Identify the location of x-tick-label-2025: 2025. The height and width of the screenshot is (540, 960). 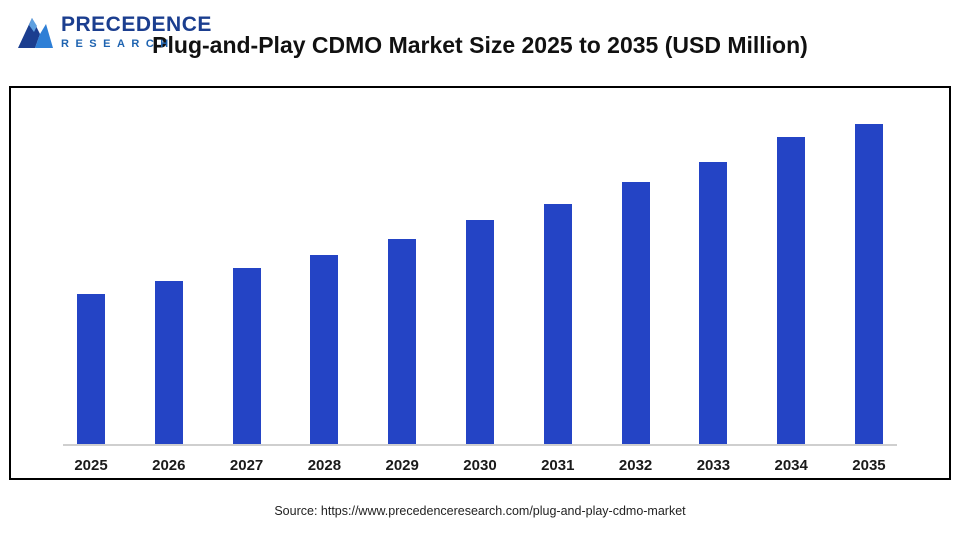
(91, 465).